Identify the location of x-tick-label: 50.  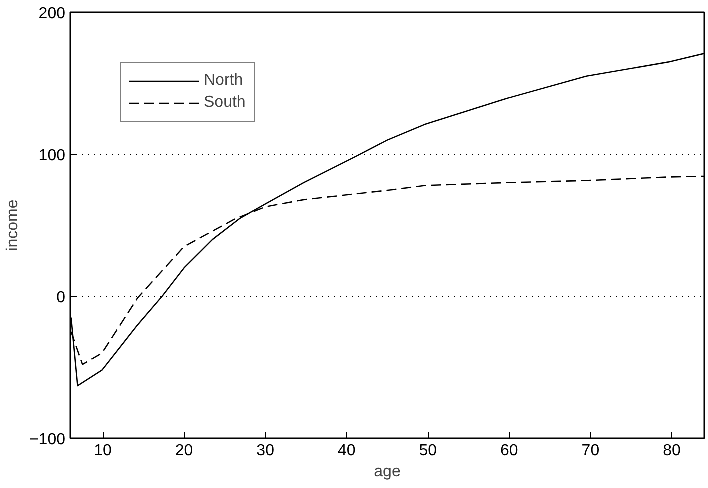
(428, 451).